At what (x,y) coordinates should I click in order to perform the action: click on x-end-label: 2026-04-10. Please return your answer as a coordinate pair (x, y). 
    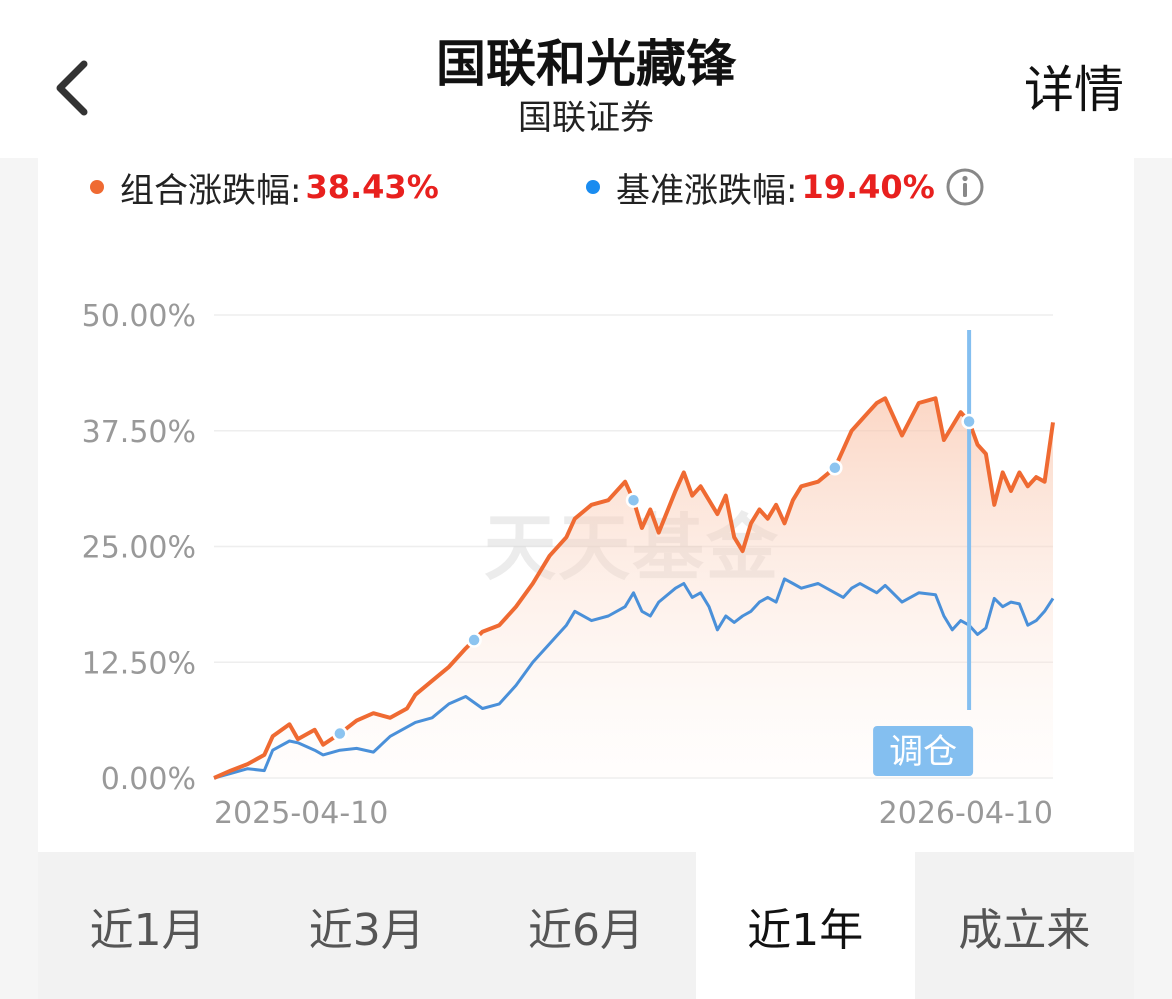
    Looking at the image, I should click on (966, 813).